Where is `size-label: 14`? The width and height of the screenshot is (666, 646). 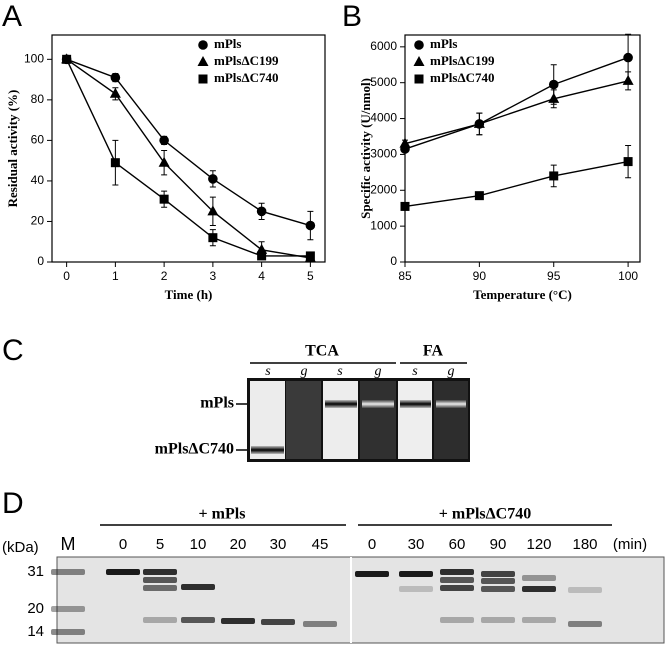
size-label: 14 is located at coordinates (35, 631).